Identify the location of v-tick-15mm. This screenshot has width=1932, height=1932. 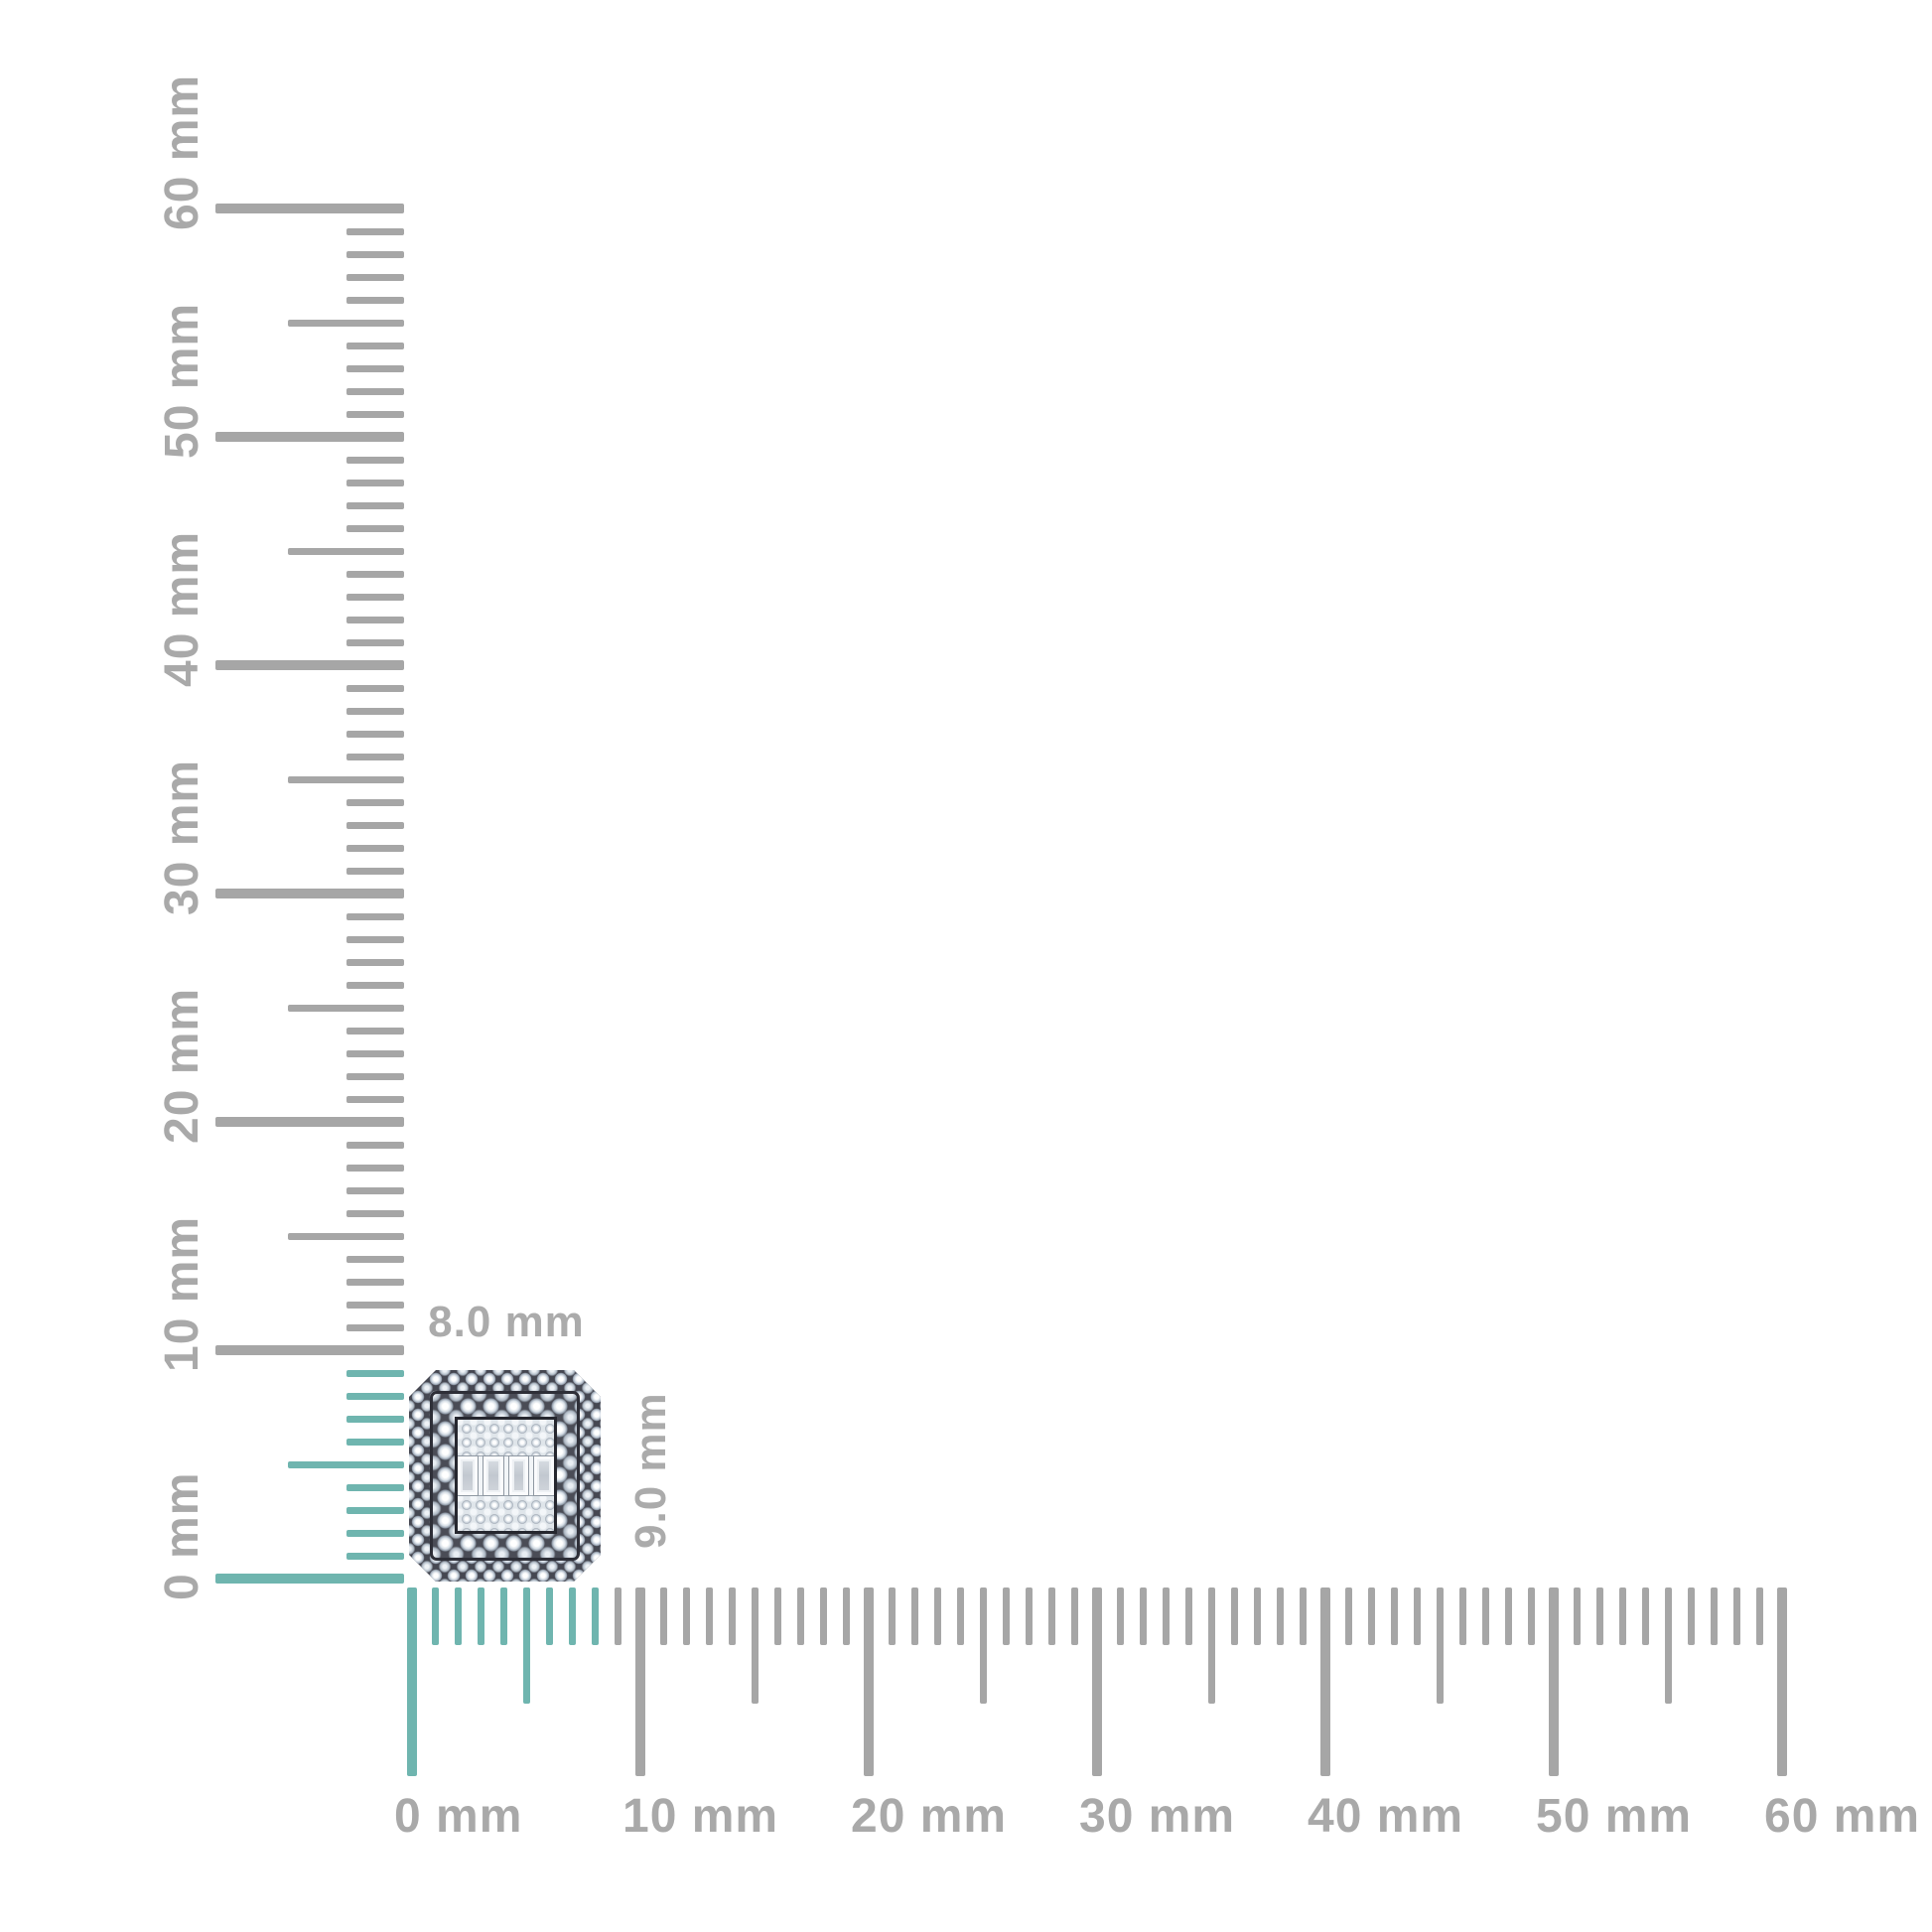
(346, 1236).